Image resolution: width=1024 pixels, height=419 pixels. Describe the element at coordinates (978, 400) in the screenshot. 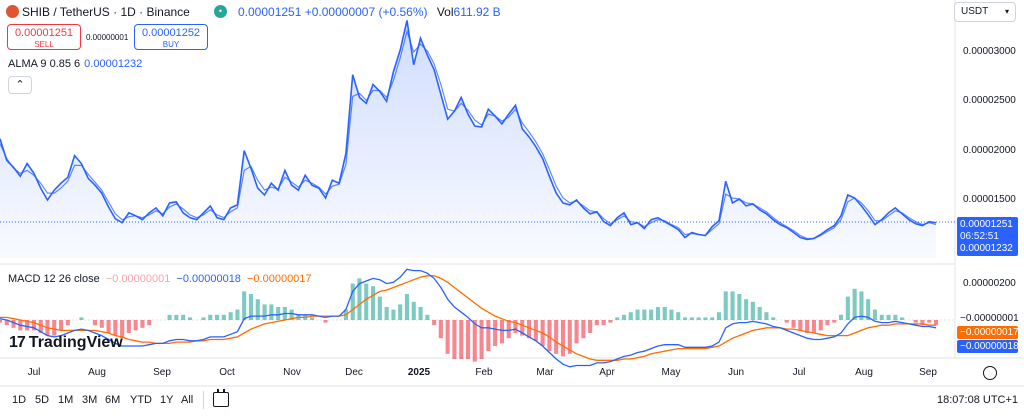

I see `clock: 18:07:08 UTC+1` at that location.